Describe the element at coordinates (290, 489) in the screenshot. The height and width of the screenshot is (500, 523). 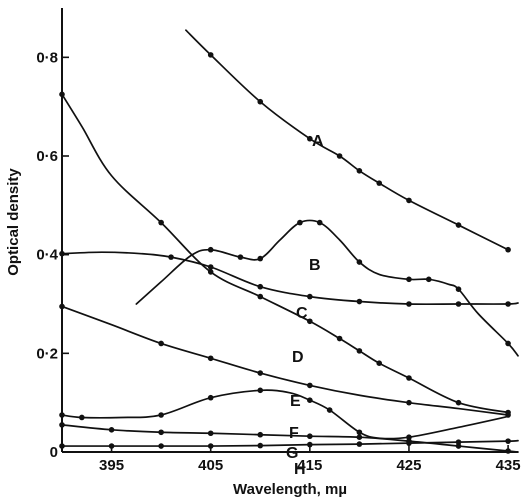
I see `x-axis-title: Wavelength, mµ` at that location.